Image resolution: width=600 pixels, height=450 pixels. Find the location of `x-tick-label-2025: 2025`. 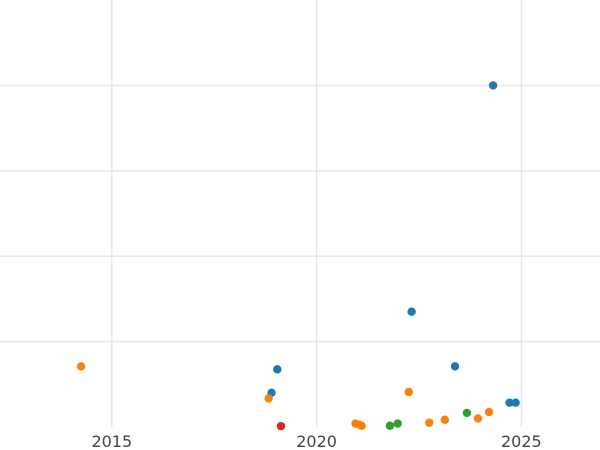

x-tick-label-2025: 2025 is located at coordinates (521, 441).